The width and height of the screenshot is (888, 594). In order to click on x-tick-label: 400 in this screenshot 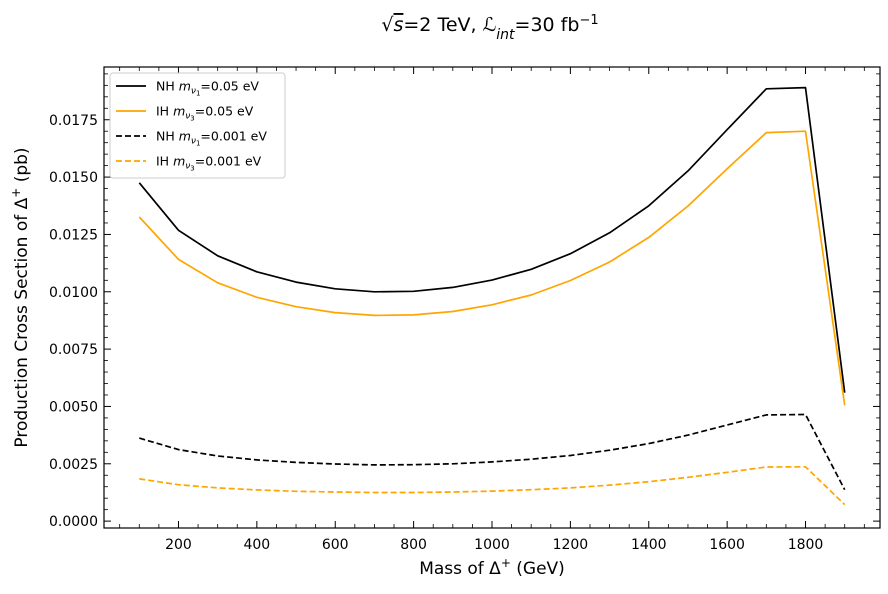, I will do `click(256, 545)`.